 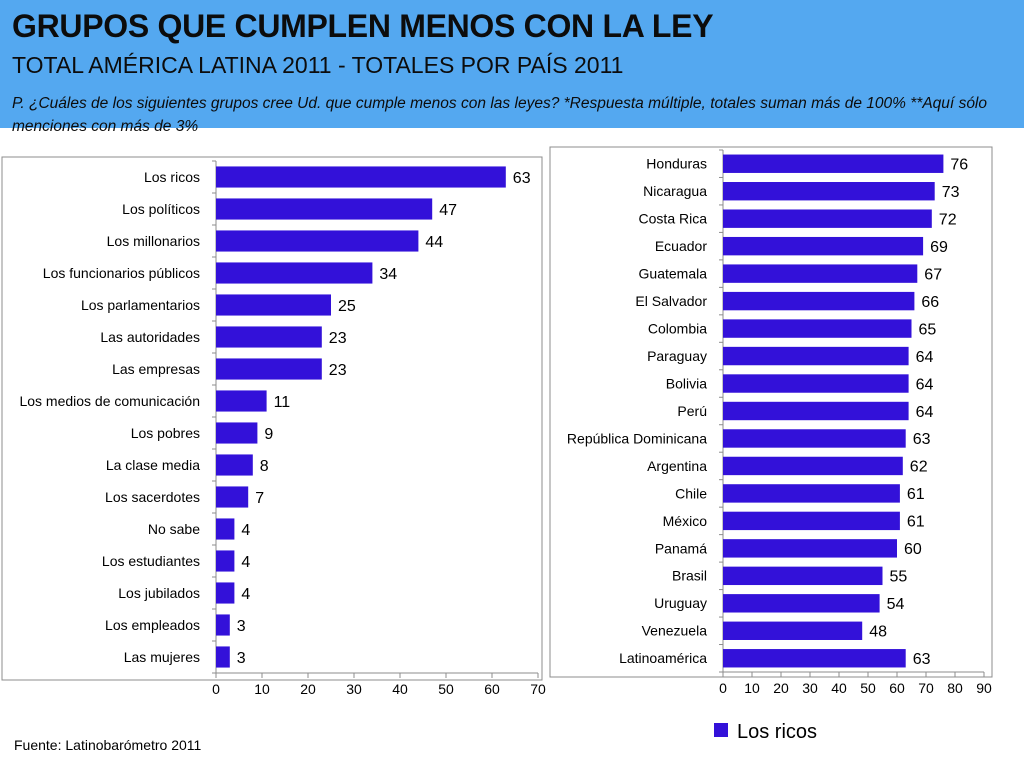 What do you see at coordinates (916, 522) in the screenshot?
I see `countries-value-label: 61` at bounding box center [916, 522].